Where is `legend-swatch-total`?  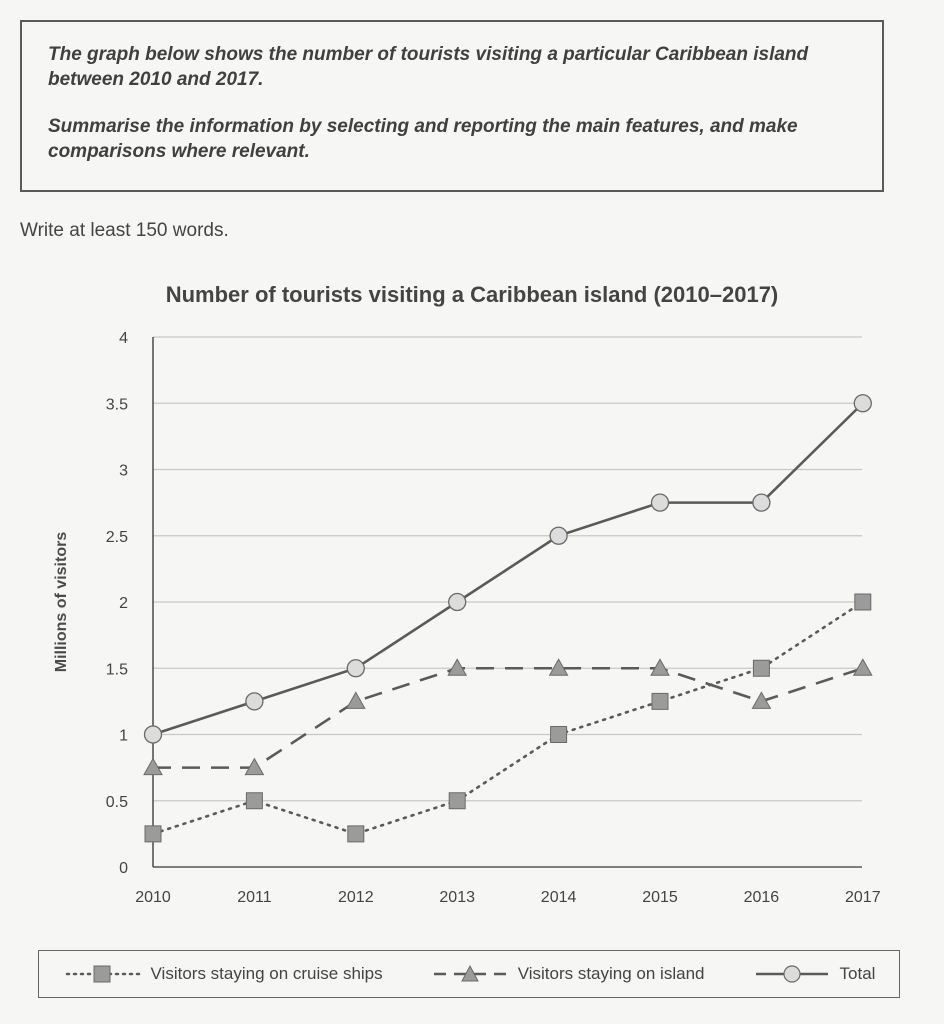
legend-swatch-total is located at coordinates (791, 974).